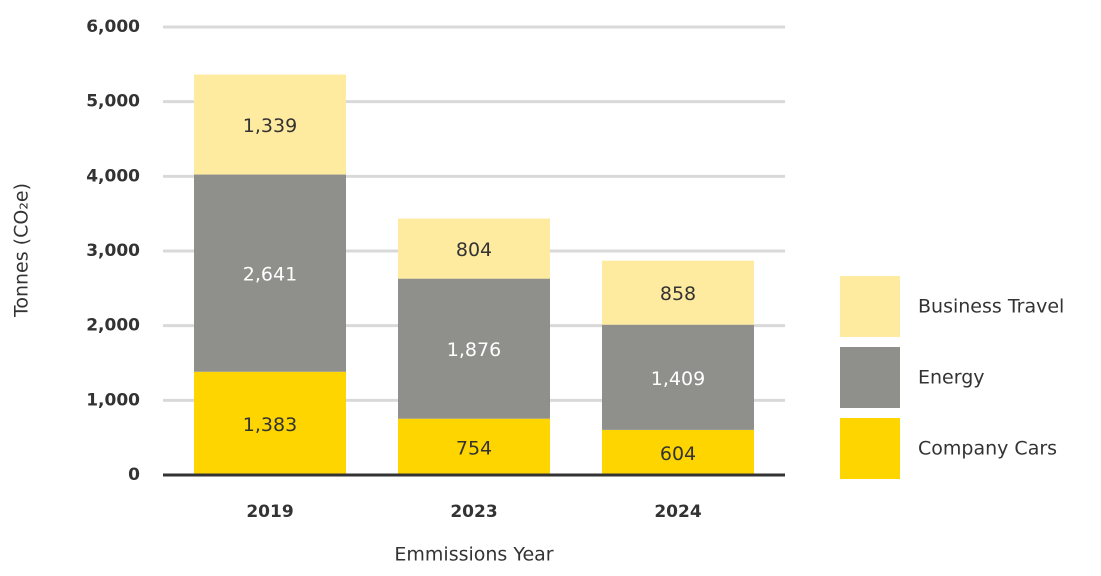  Describe the element at coordinates (473, 512) in the screenshot. I see `x-tick-label: 2023` at that location.